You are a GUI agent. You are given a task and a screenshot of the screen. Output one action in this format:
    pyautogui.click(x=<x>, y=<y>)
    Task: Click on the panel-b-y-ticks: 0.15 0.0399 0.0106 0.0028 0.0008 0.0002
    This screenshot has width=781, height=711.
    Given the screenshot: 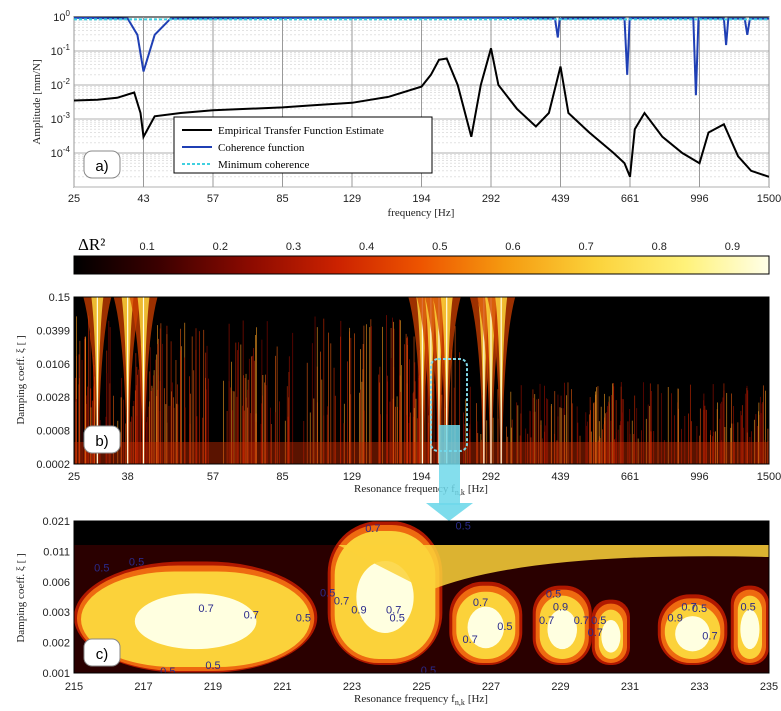 What is the action you would take?
    pyautogui.click(x=53, y=381)
    